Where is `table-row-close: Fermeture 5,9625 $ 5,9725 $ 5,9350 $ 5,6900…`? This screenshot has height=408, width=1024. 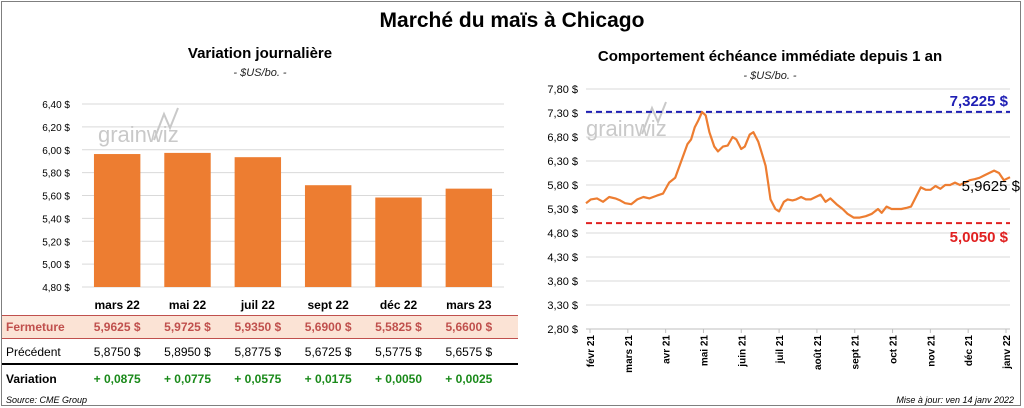
table-row-close: Fermeture 5,9625 $ 5,9725 $ 5,9350 $ 5,6900… is located at coordinates (260, 327).